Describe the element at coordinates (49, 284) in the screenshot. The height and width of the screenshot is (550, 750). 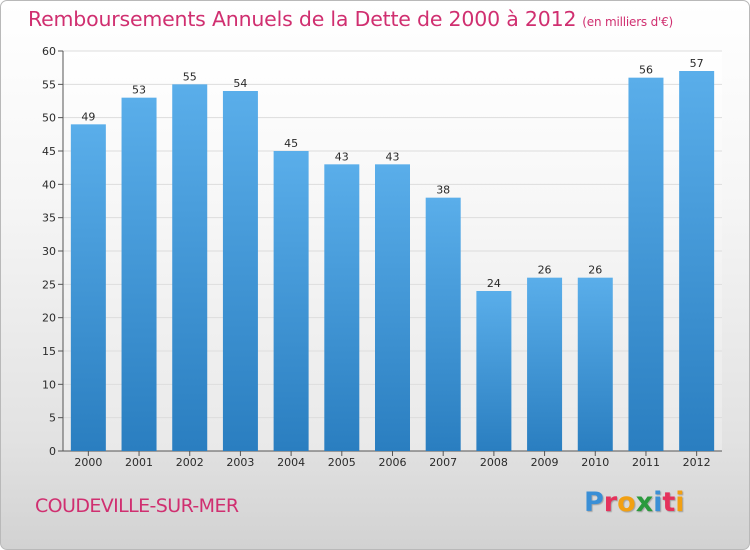
I see `y-tick-label: 25` at that location.